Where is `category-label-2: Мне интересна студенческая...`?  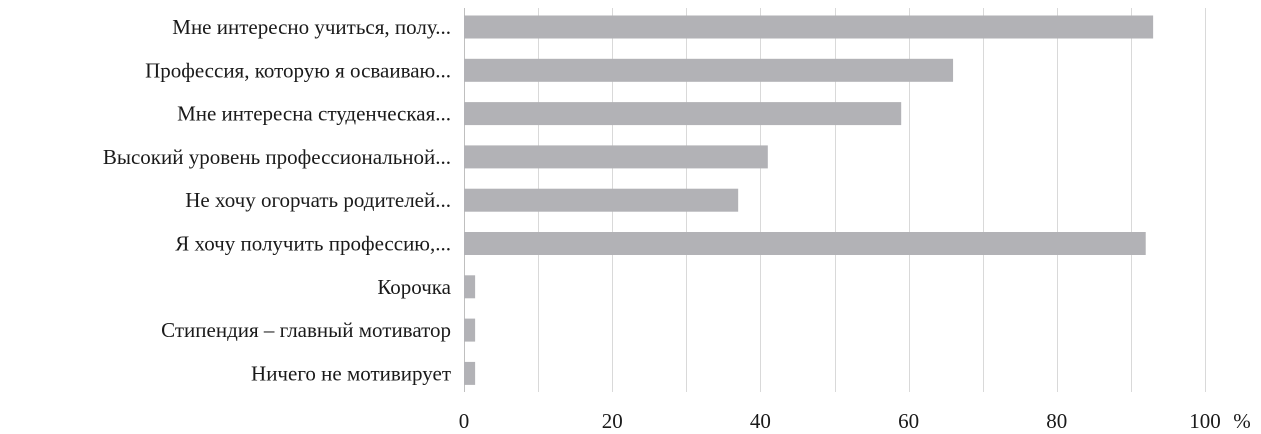
category-label-2: Мне интересна студенческая... is located at coordinates (314, 114).